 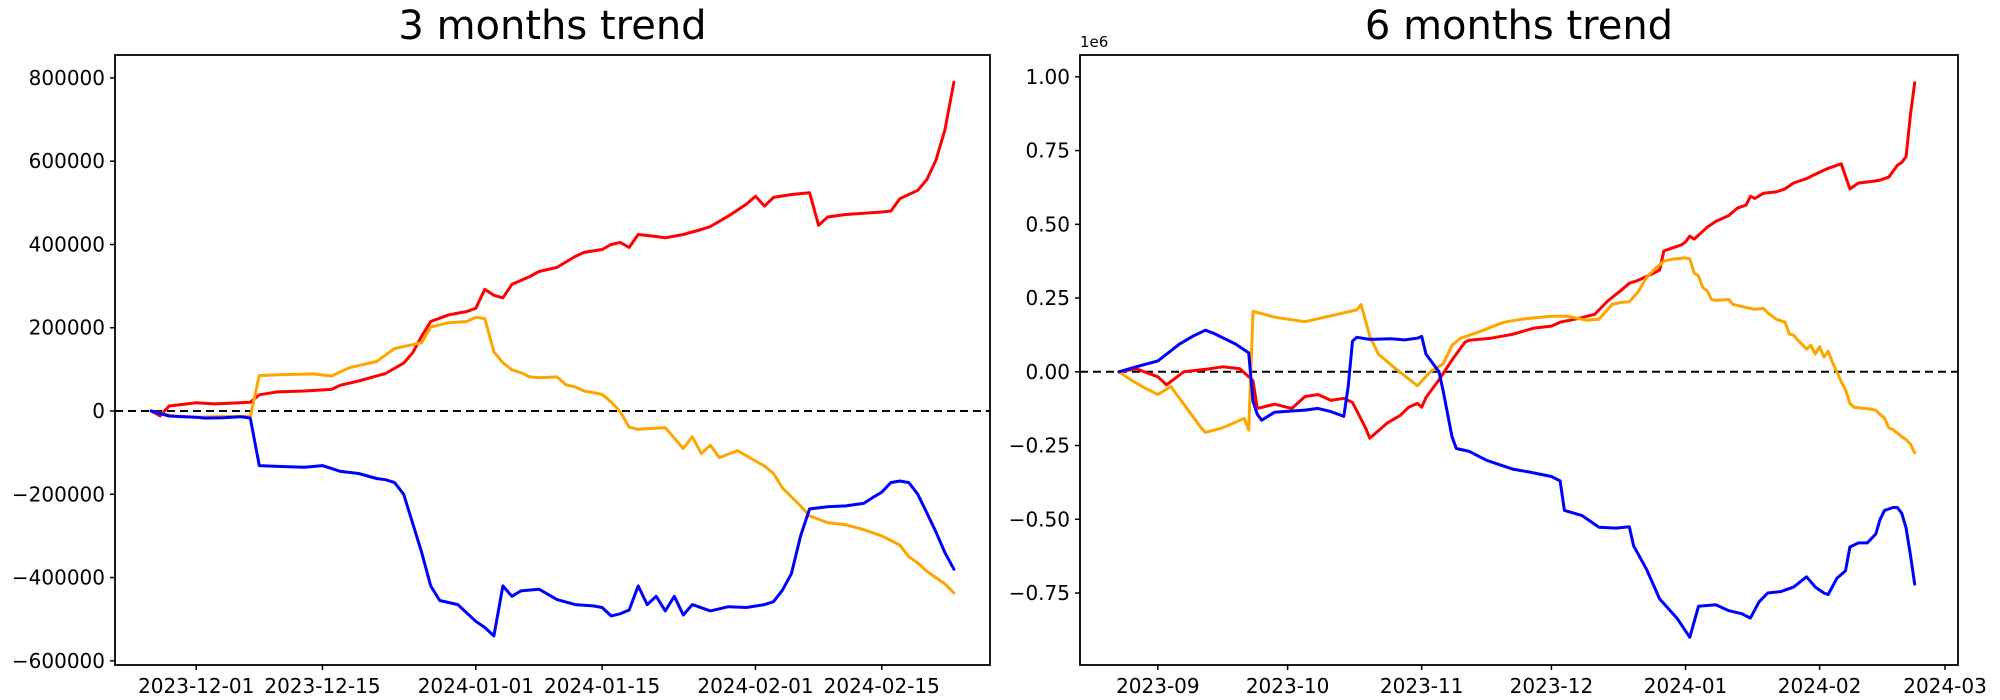 I want to click on series-line-blue, so click(x=552, y=523).